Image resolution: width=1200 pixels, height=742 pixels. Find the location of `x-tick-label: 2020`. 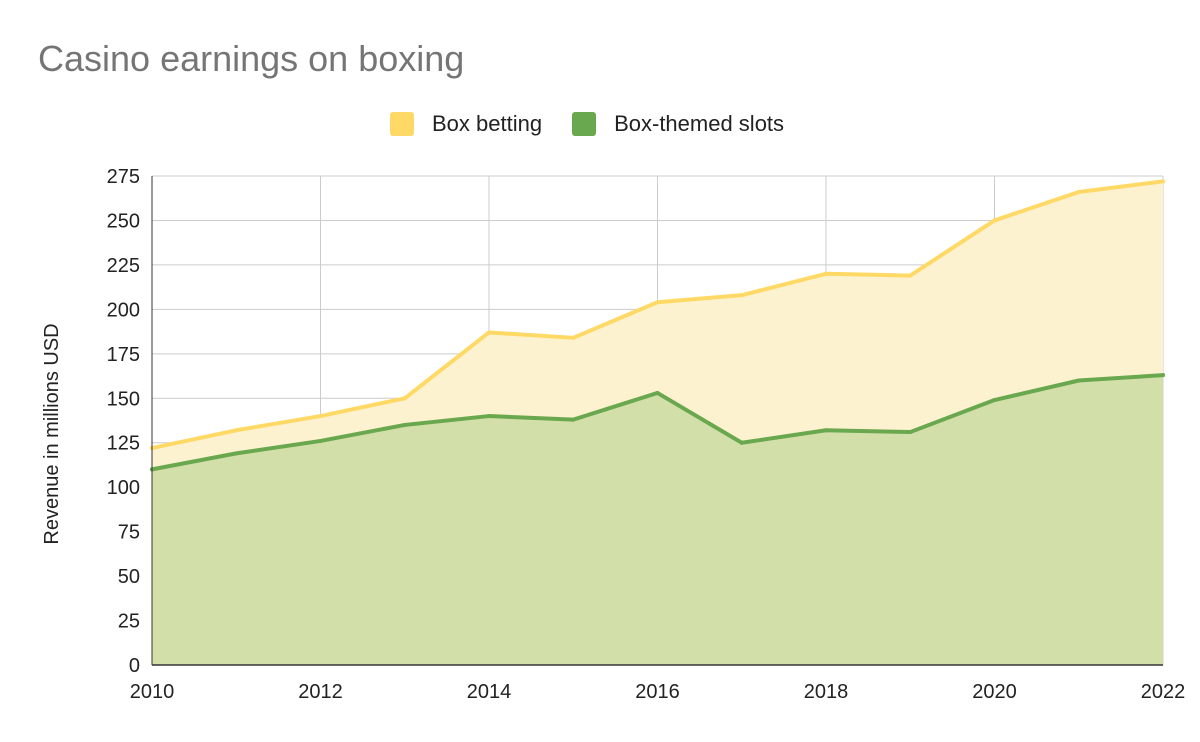

x-tick-label: 2020 is located at coordinates (994, 692).